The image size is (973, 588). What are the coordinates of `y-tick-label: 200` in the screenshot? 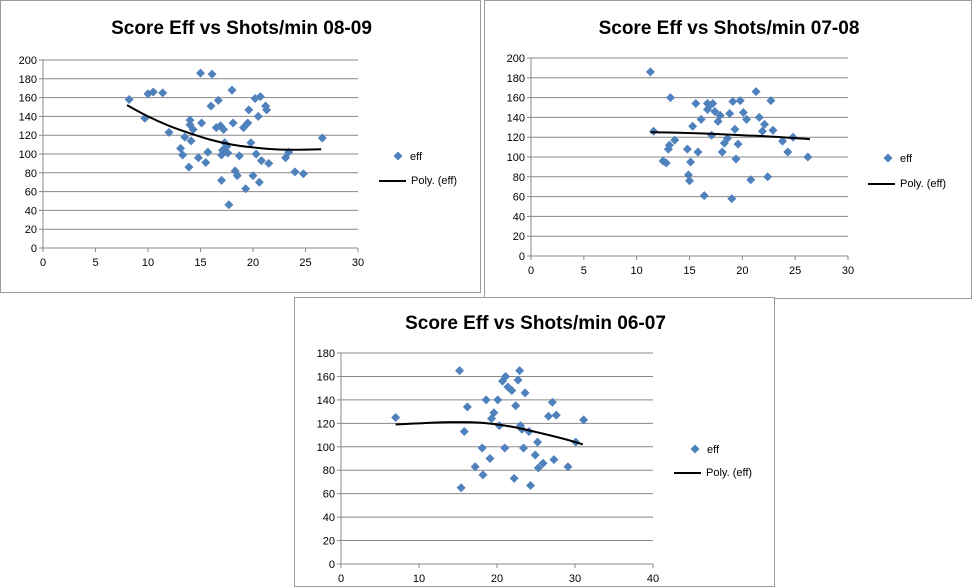 It's located at (28, 61).